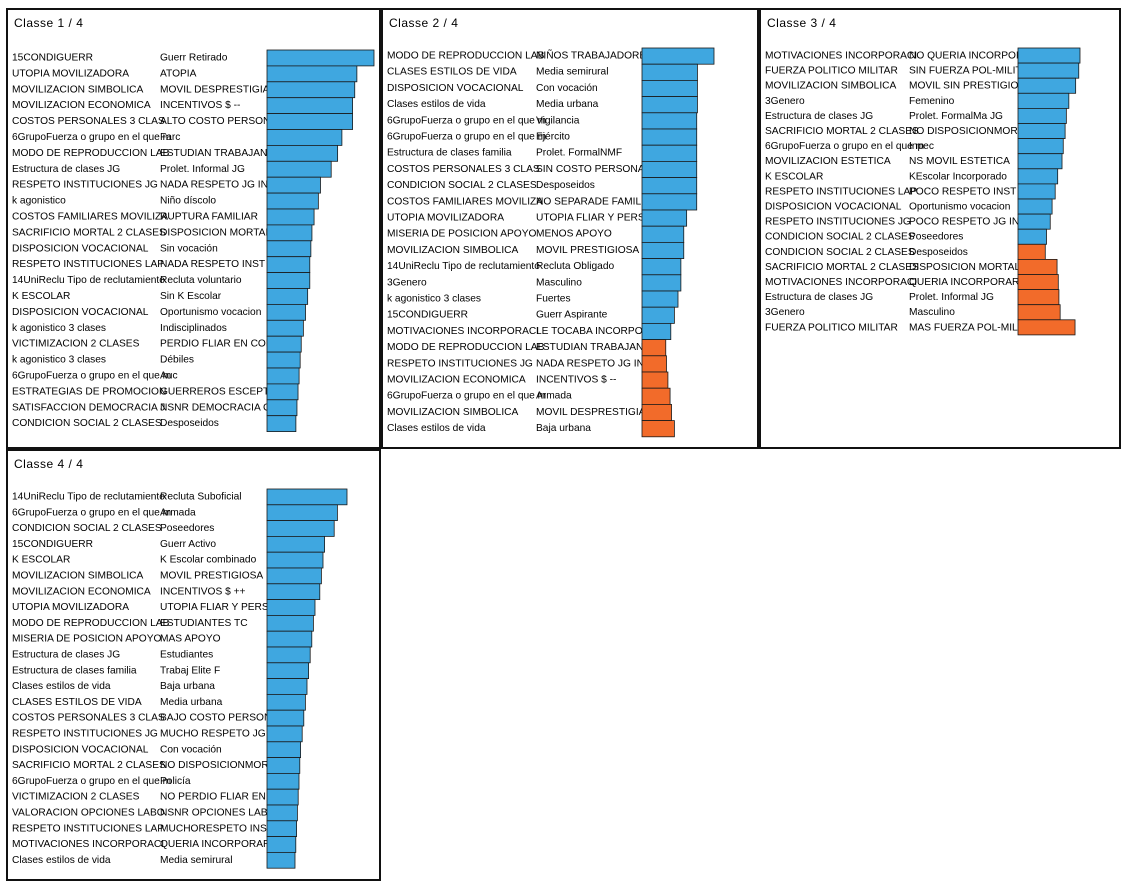 The height and width of the screenshot is (885, 1121). Describe the element at coordinates (59, 360) in the screenshot. I see `row-variable-label: k agonistico 3 clases` at that location.